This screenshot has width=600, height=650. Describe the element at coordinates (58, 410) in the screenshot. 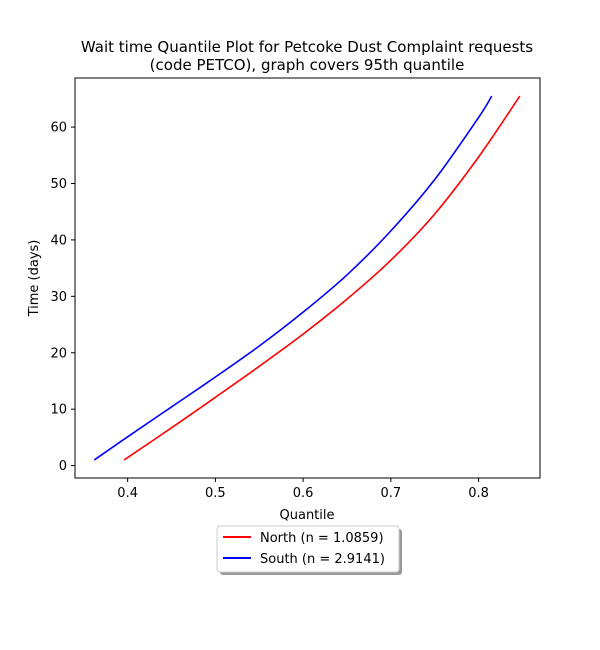

I see `y-tick-label: 10` at that location.